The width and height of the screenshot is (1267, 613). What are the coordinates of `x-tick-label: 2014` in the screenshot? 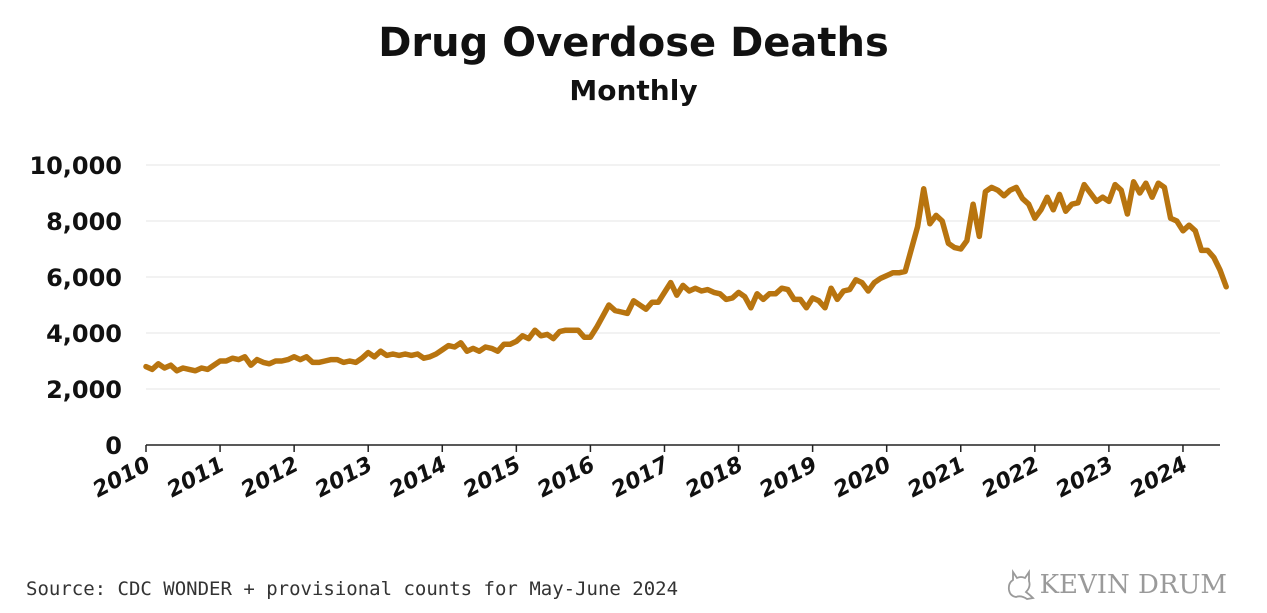 It's located at (418, 477).